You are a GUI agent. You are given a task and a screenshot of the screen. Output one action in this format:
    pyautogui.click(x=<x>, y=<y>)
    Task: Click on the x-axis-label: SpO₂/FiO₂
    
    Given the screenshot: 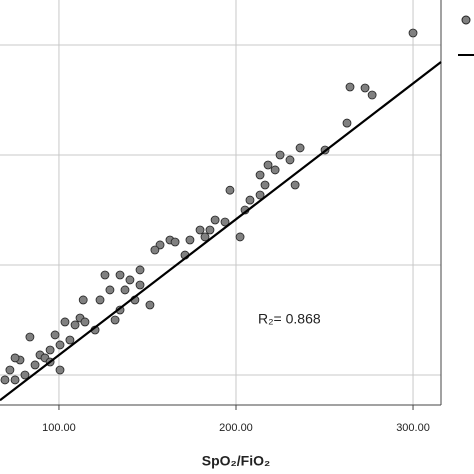 What is the action you would take?
    pyautogui.click(x=236, y=461)
    